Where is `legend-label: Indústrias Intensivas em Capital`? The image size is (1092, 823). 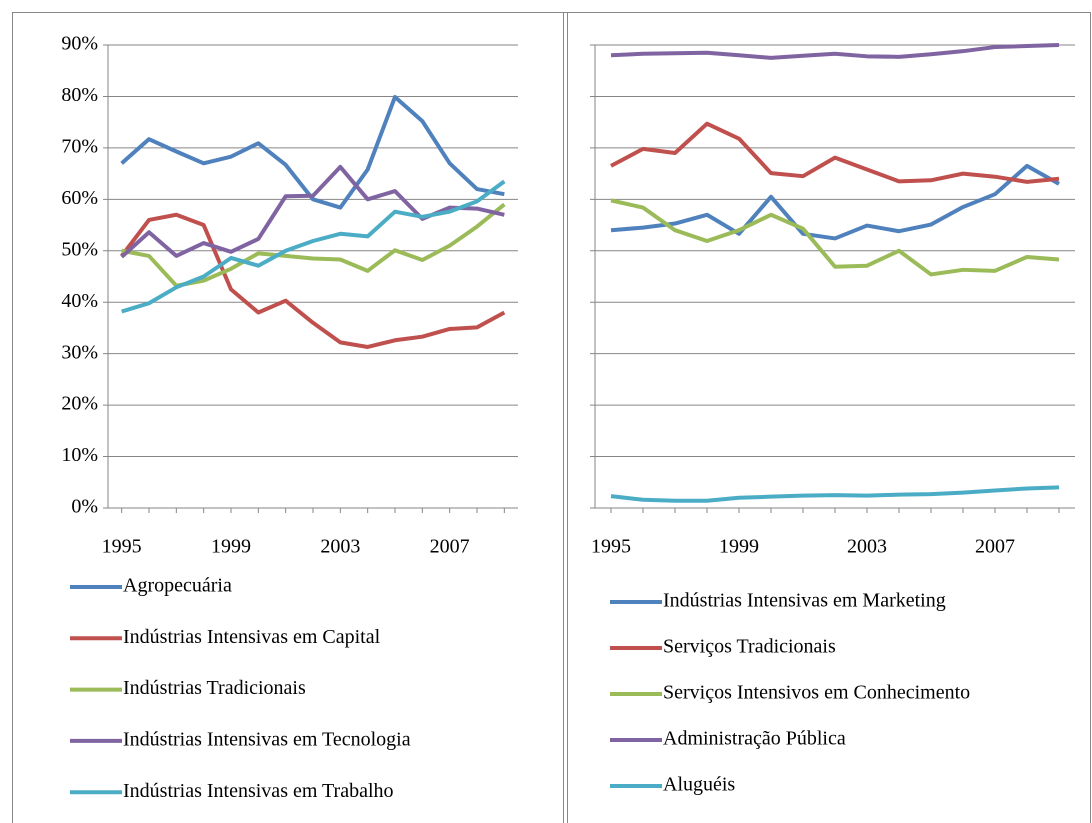 legend-label: Indústrias Intensivas em Capital is located at coordinates (252, 637).